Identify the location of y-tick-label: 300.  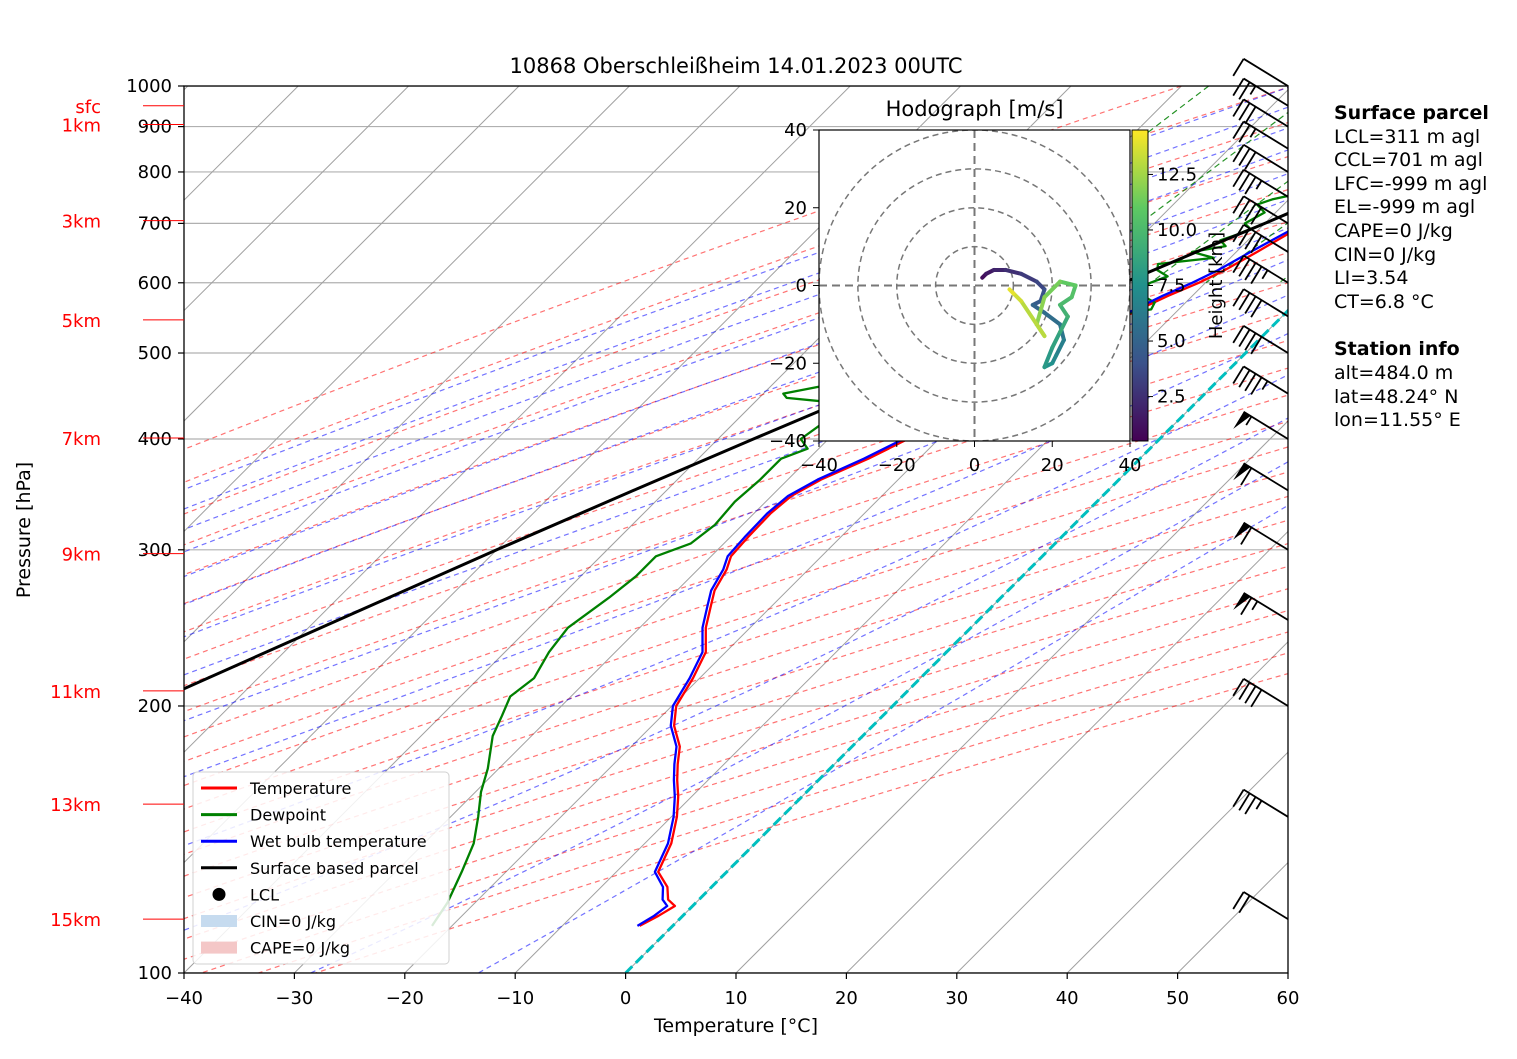
(155, 550).